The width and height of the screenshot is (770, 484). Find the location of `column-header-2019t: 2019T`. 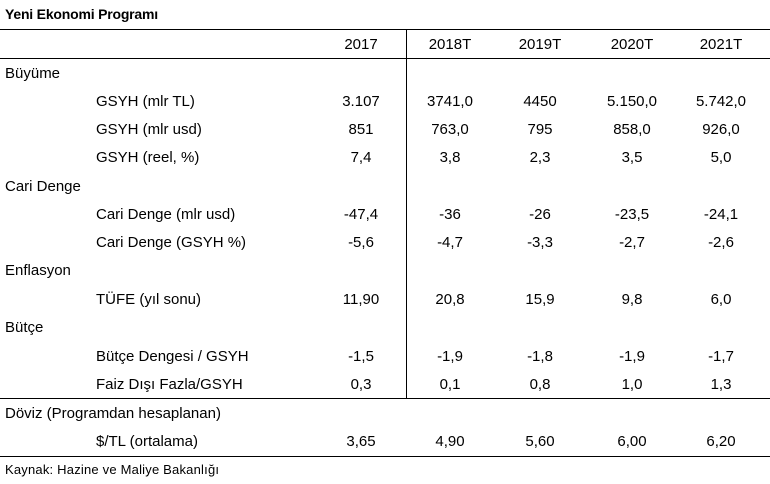

column-header-2019t: 2019T is located at coordinates (540, 44).